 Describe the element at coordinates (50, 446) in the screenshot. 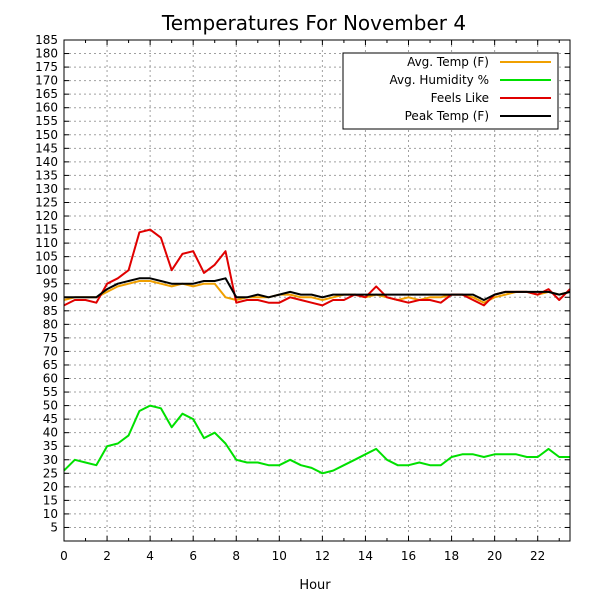

I see `y-tick-label: 35` at that location.